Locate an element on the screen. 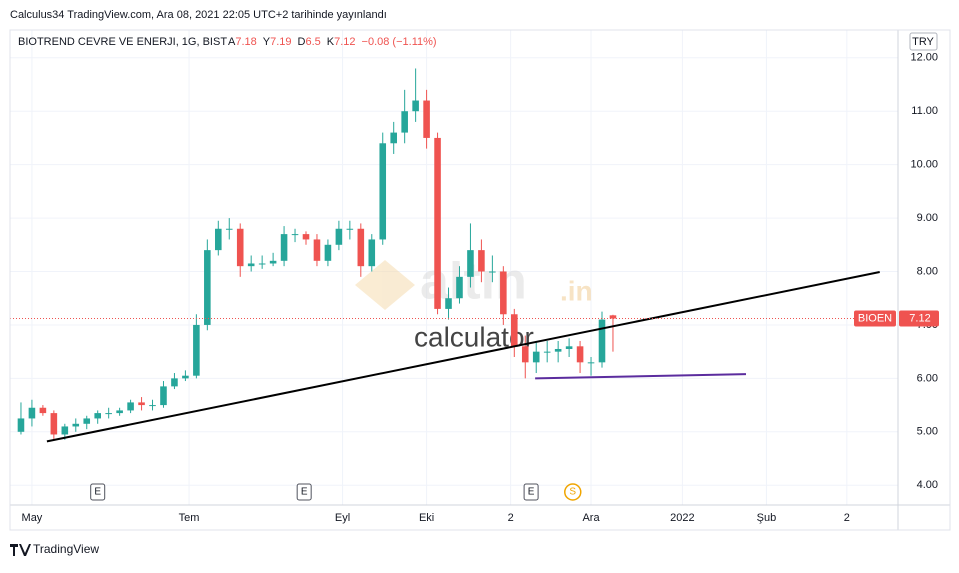 This screenshot has height=573, width=959. currency-box is located at coordinates (923, 41).